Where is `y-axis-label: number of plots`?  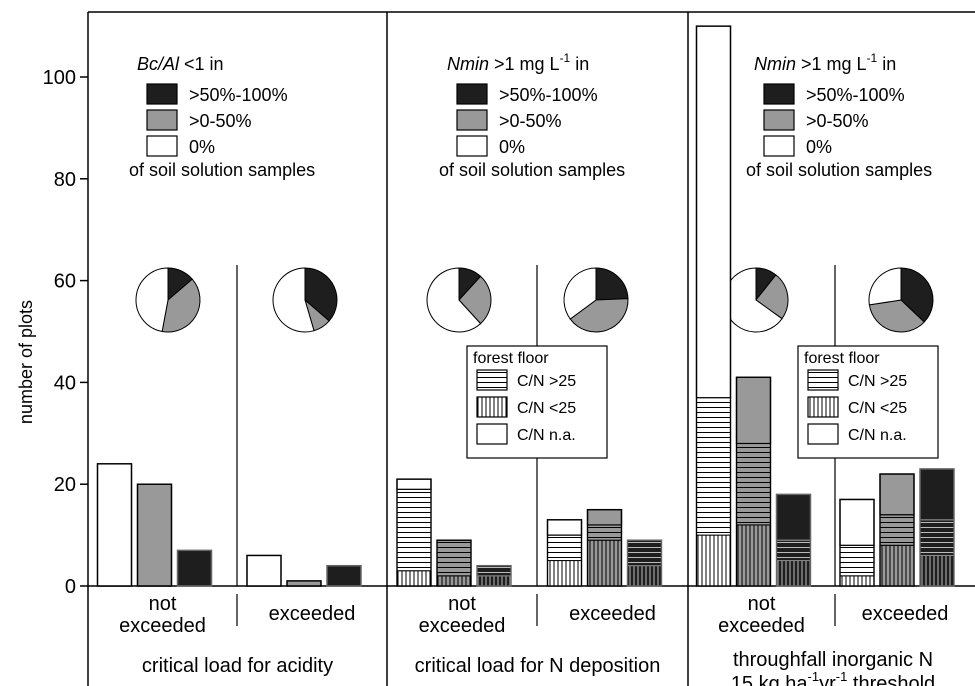
y-axis-label: number of plots is located at coordinates (26, 362).